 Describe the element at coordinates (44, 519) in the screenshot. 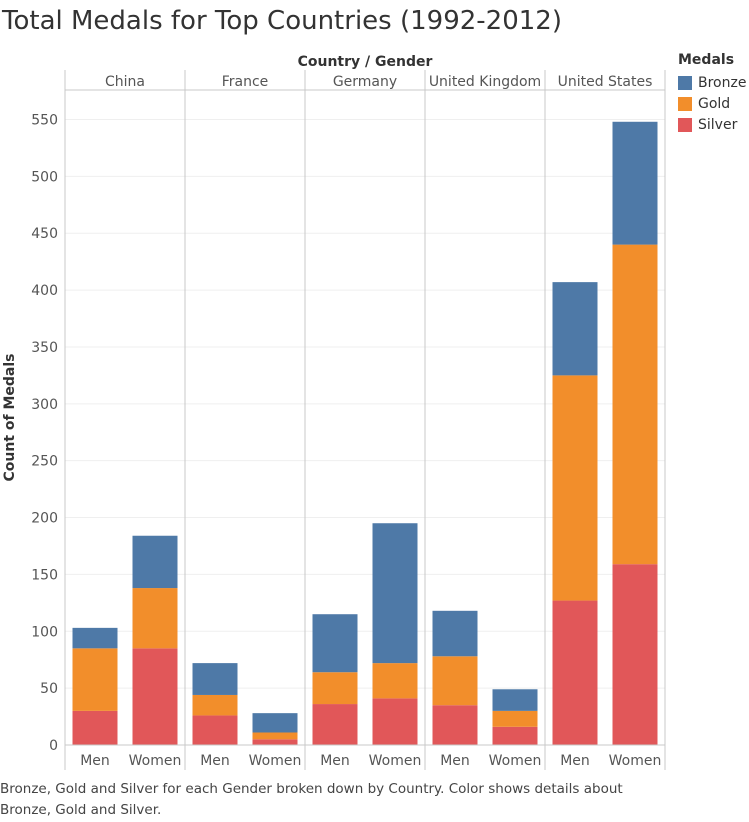

I see `y-tick-label: 200` at that location.